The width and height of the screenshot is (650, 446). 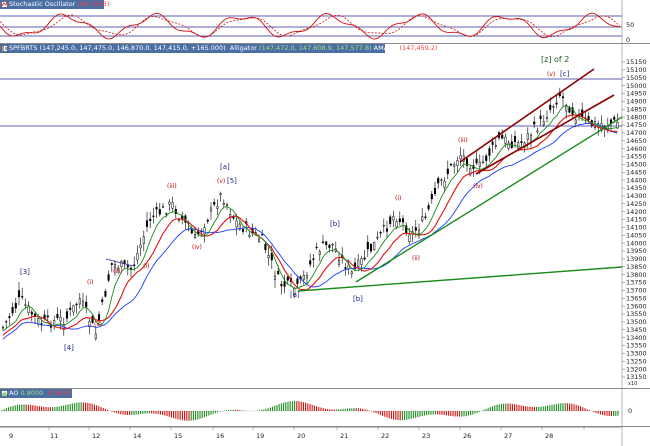 What do you see at coordinates (4, 393) in the screenshot?
I see `ao-icon` at bounding box center [4, 393].